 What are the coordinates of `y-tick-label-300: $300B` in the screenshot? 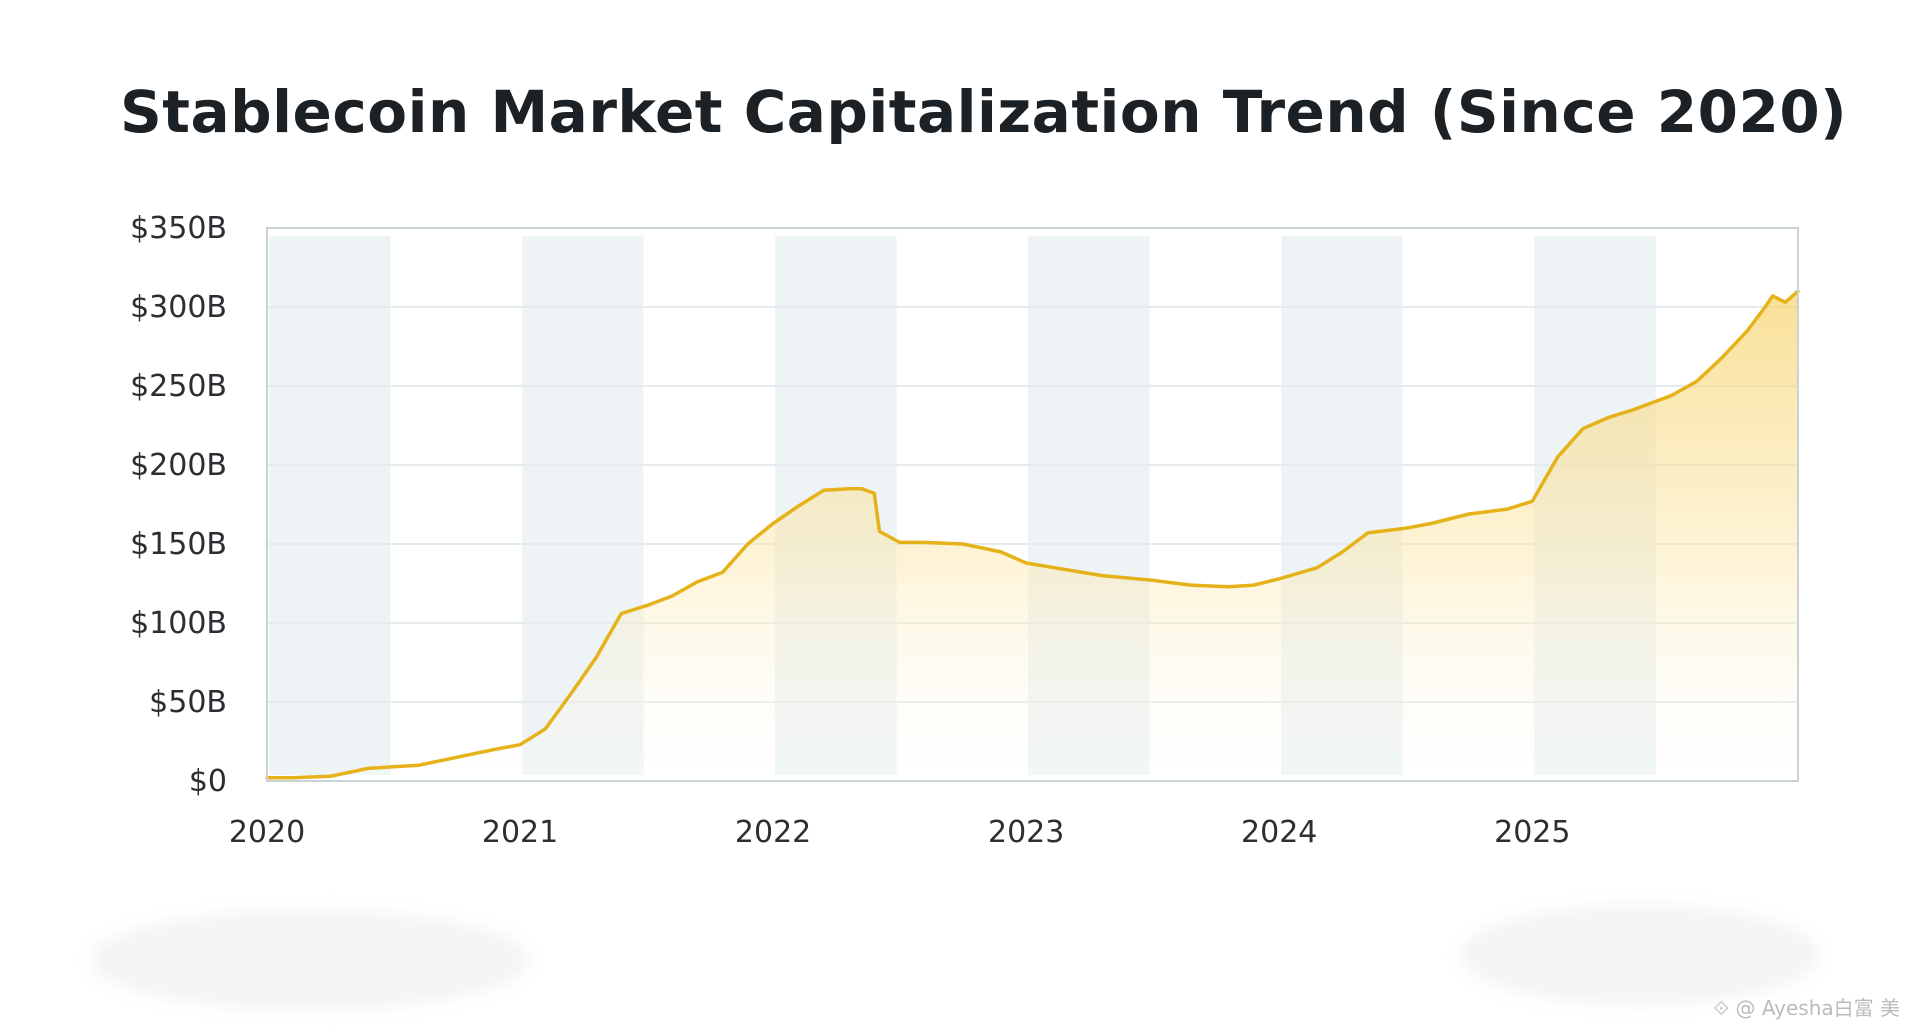 It's located at (178, 307).